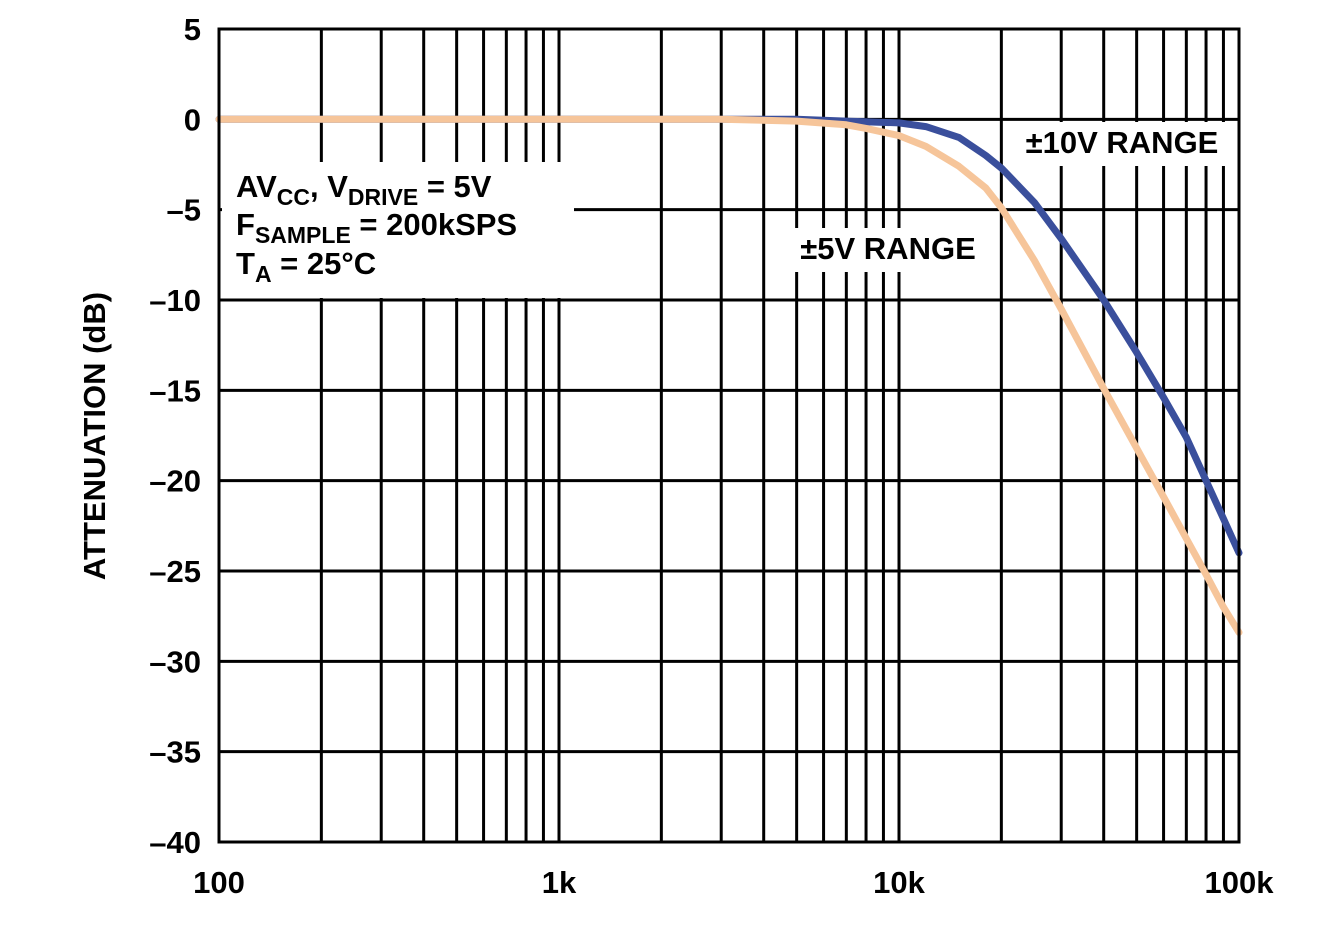  I want to click on annotation-subscript: DRIVE, so click(383, 197).